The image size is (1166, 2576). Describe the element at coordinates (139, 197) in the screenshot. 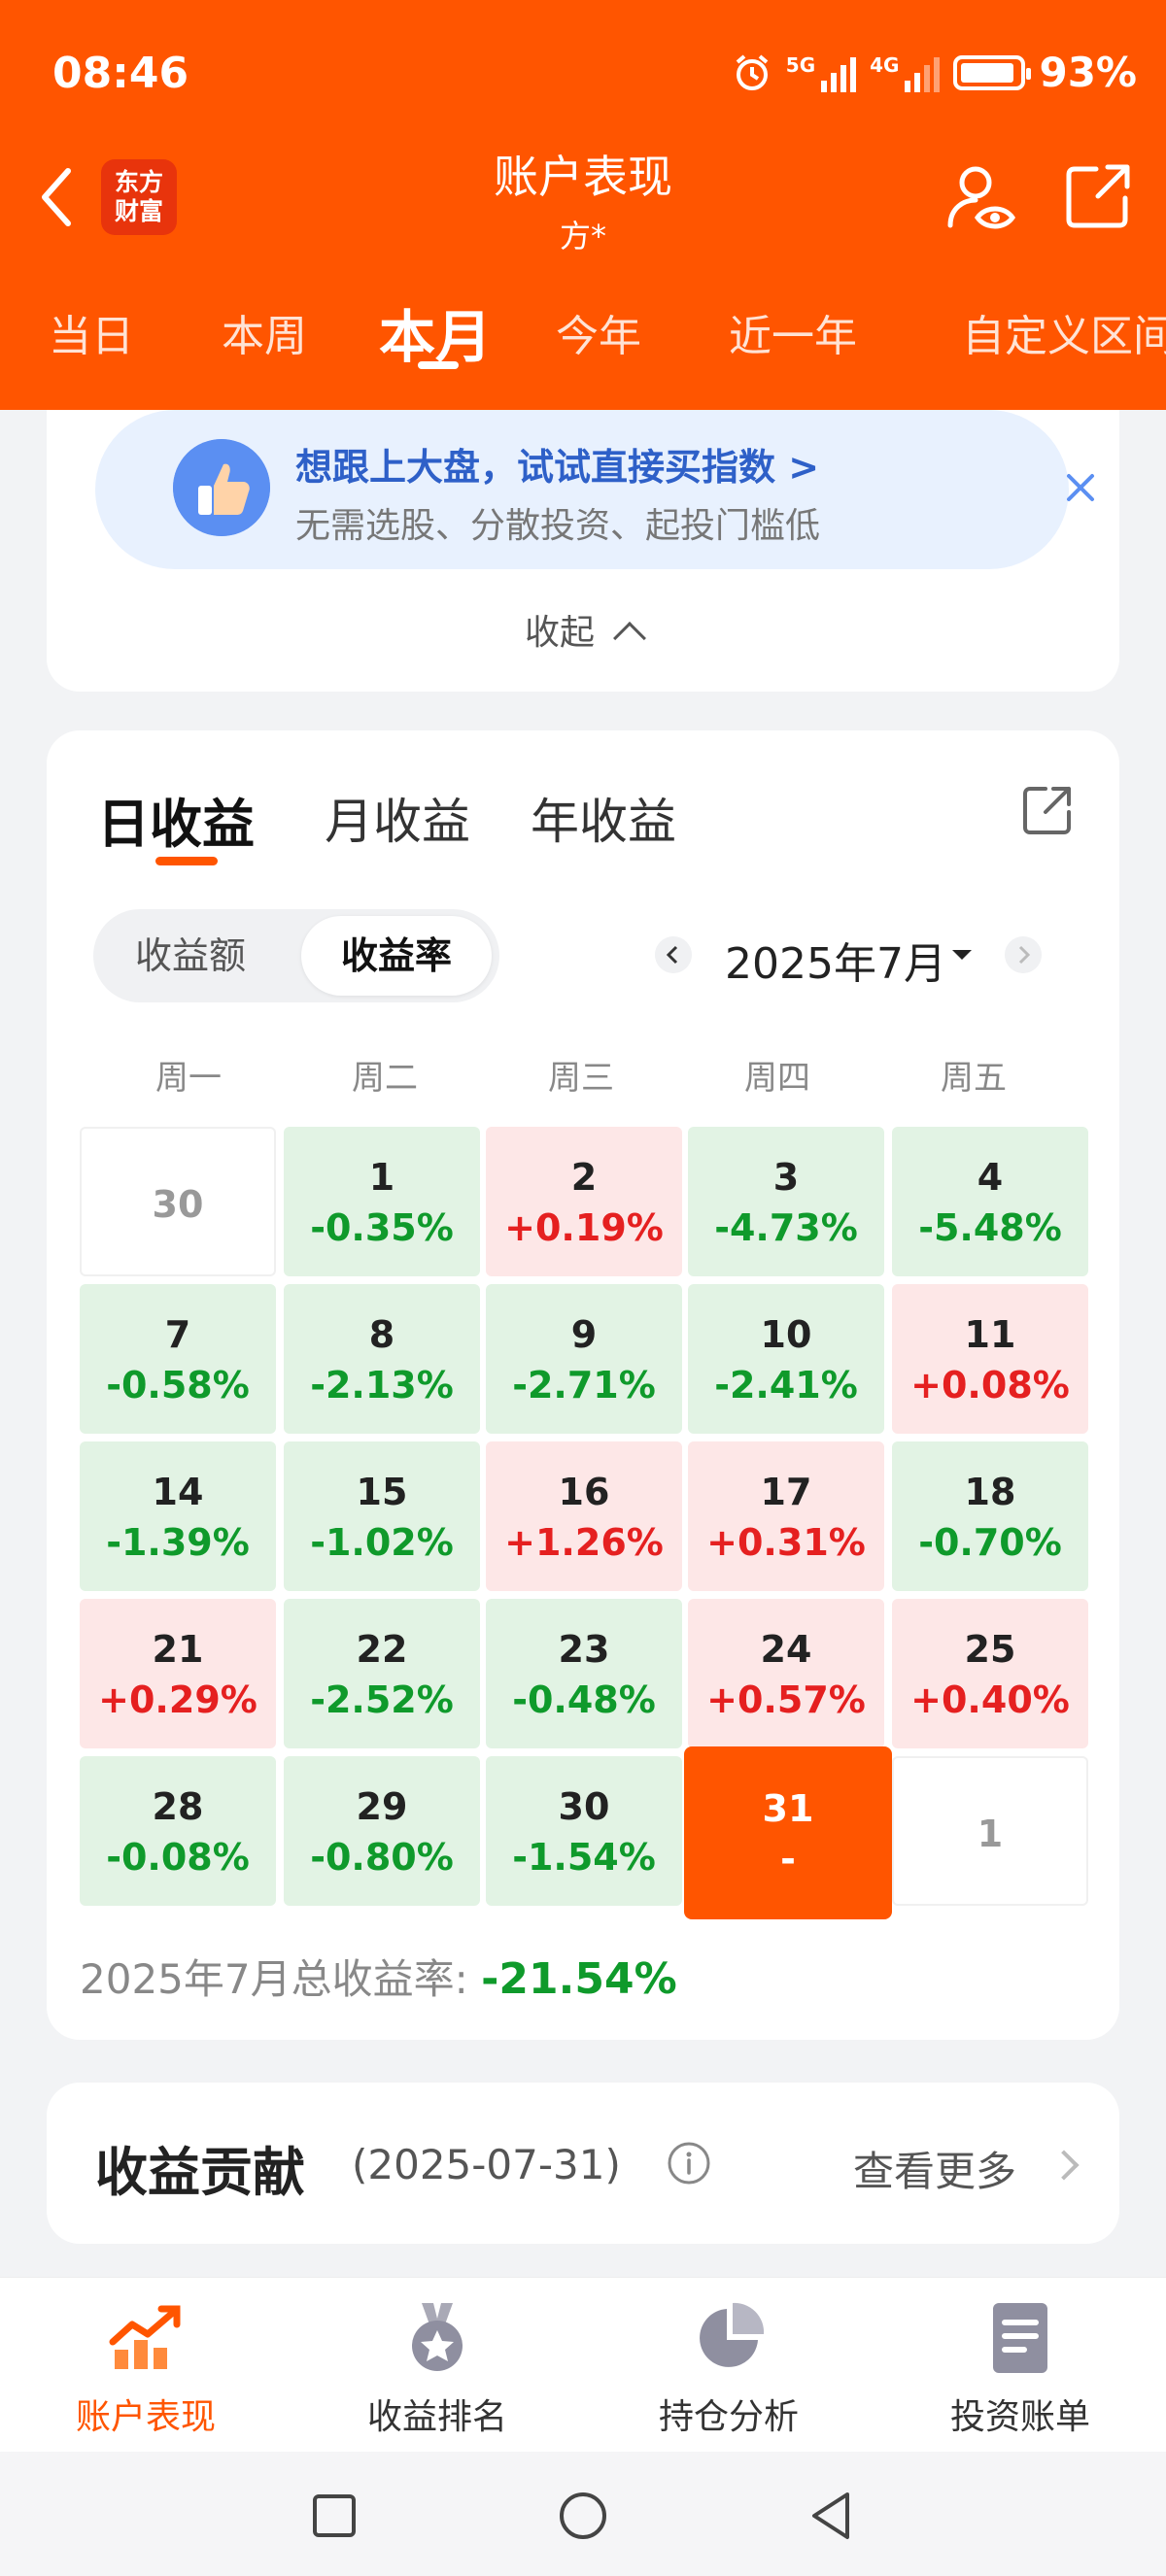

I see `app-logo: 东方 财富` at that location.